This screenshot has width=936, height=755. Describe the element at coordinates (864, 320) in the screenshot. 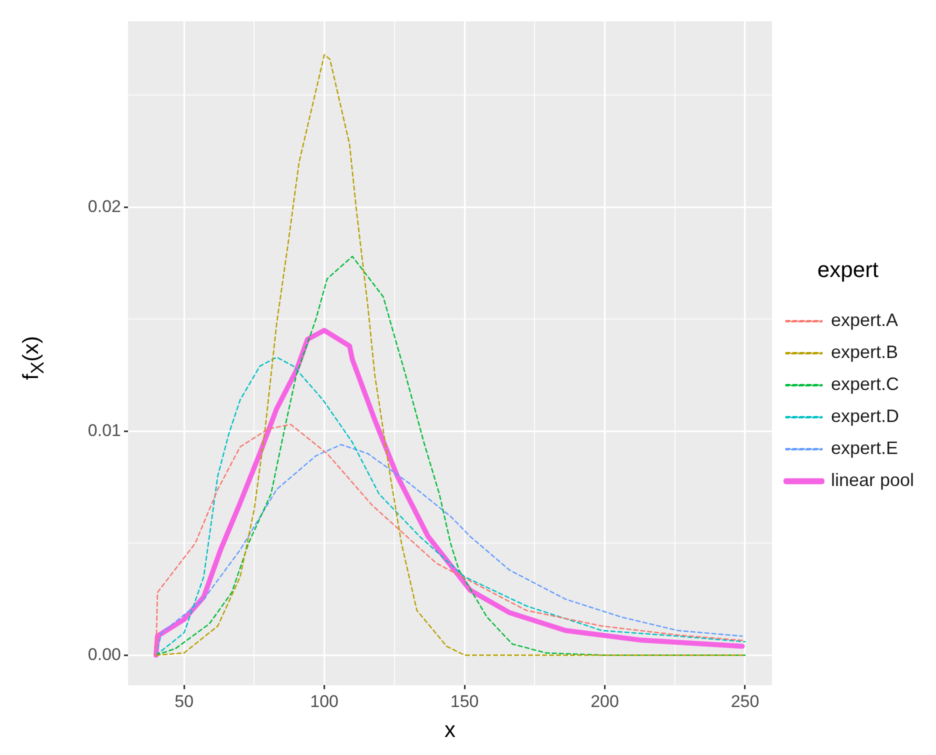

I see `legend-label: expert.A` at that location.